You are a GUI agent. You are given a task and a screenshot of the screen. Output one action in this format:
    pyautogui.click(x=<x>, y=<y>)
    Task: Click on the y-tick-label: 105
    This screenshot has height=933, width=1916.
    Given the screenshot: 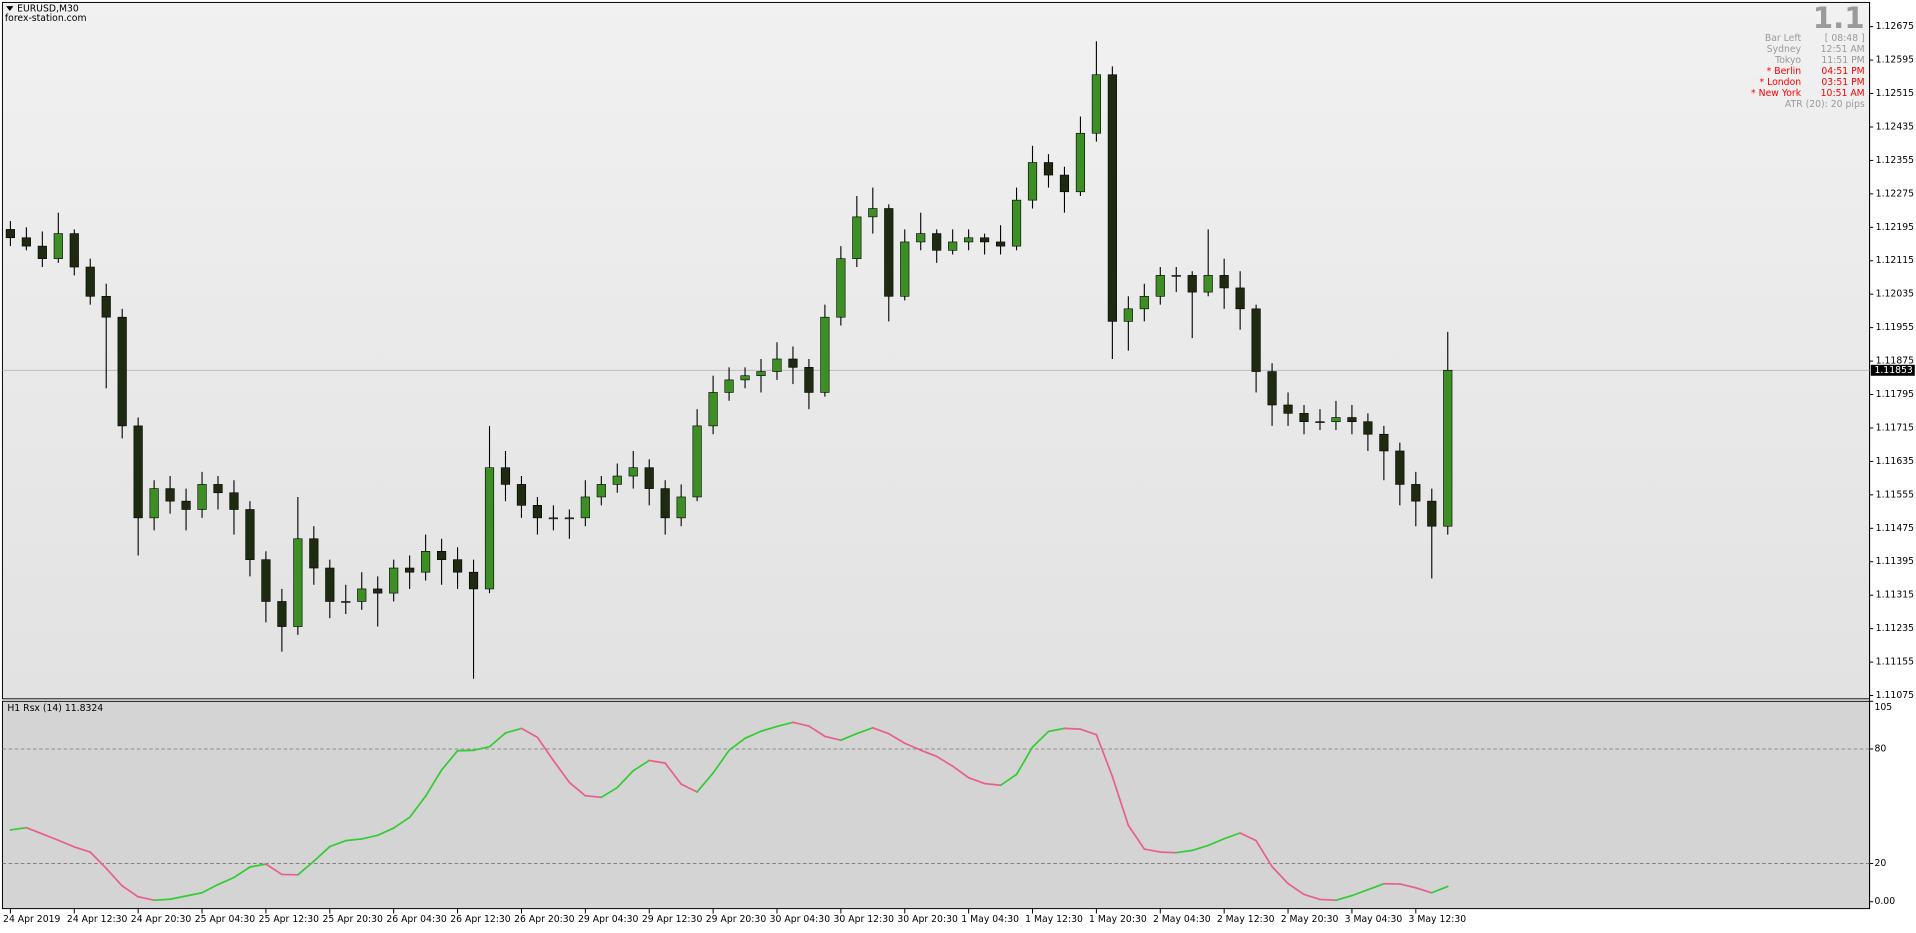 What is the action you would take?
    pyautogui.click(x=1883, y=707)
    